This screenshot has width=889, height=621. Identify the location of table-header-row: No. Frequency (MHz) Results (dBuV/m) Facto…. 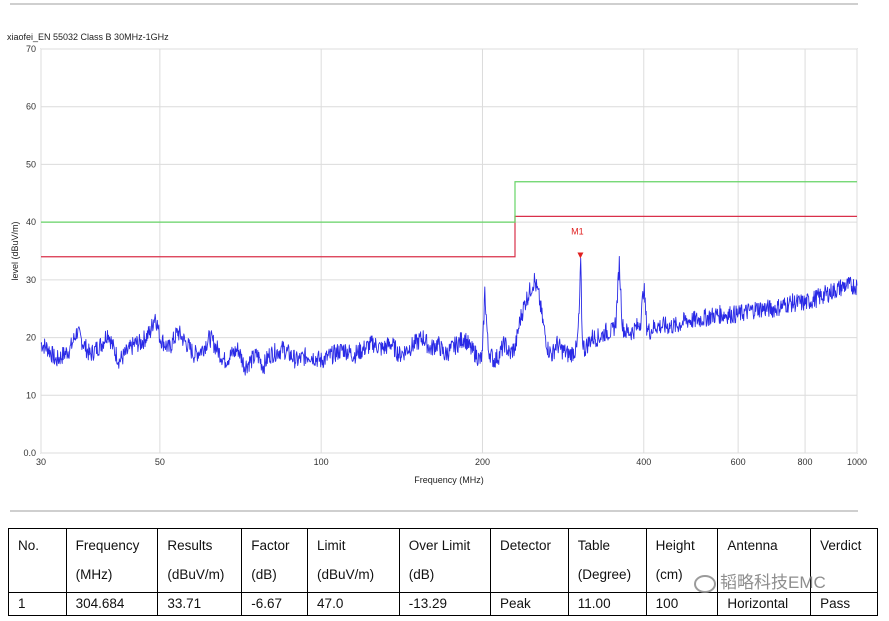
(443, 560).